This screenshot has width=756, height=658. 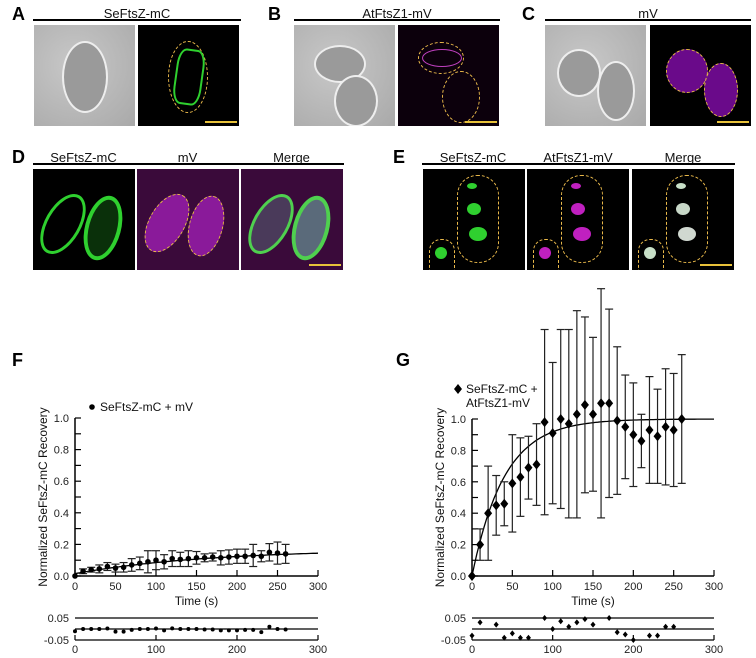 What do you see at coordinates (578, 157) in the screenshot?
I see `panel-e-col-2: AtFtsZ1-mV` at bounding box center [578, 157].